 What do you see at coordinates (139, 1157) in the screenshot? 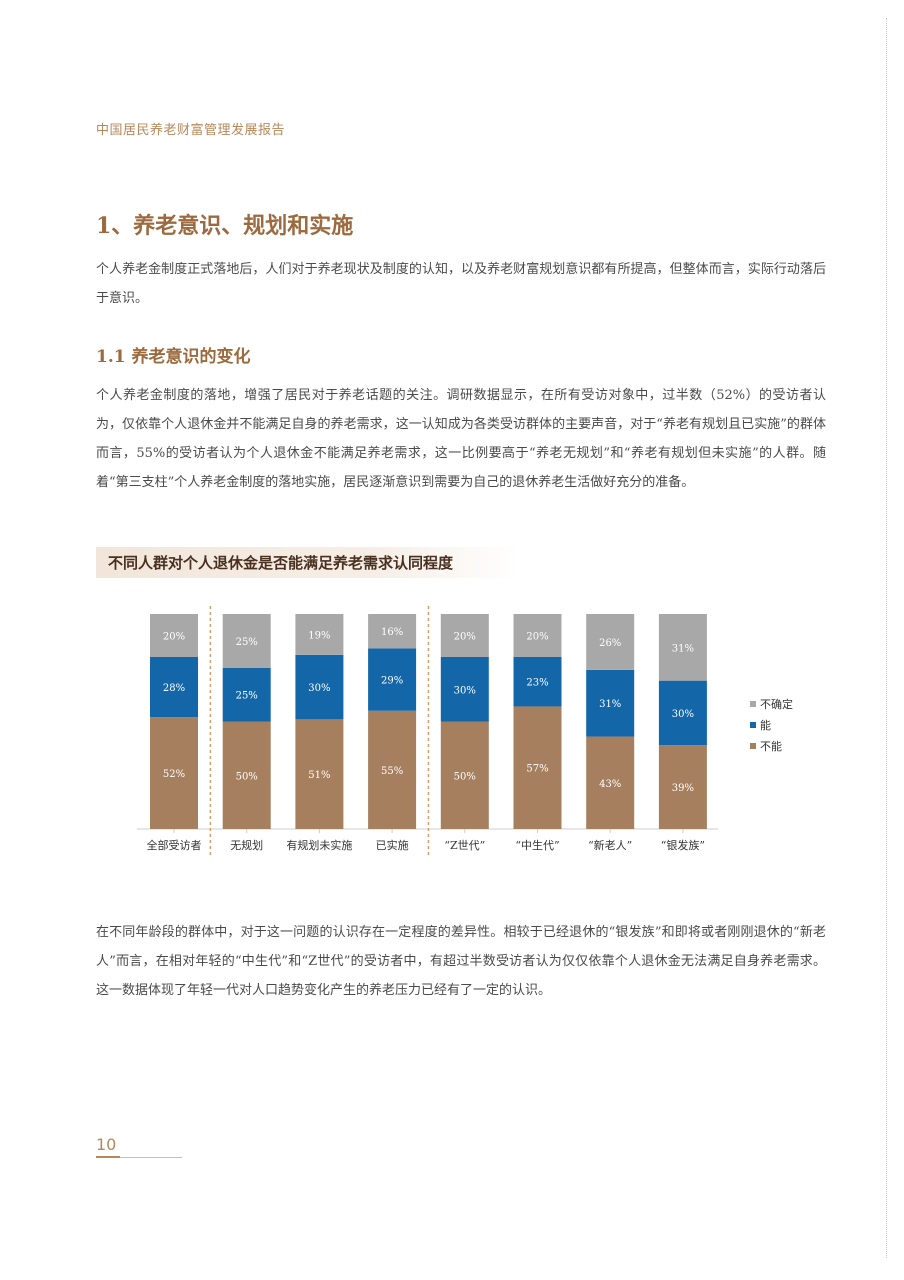
I see `page-number-rule` at bounding box center [139, 1157].